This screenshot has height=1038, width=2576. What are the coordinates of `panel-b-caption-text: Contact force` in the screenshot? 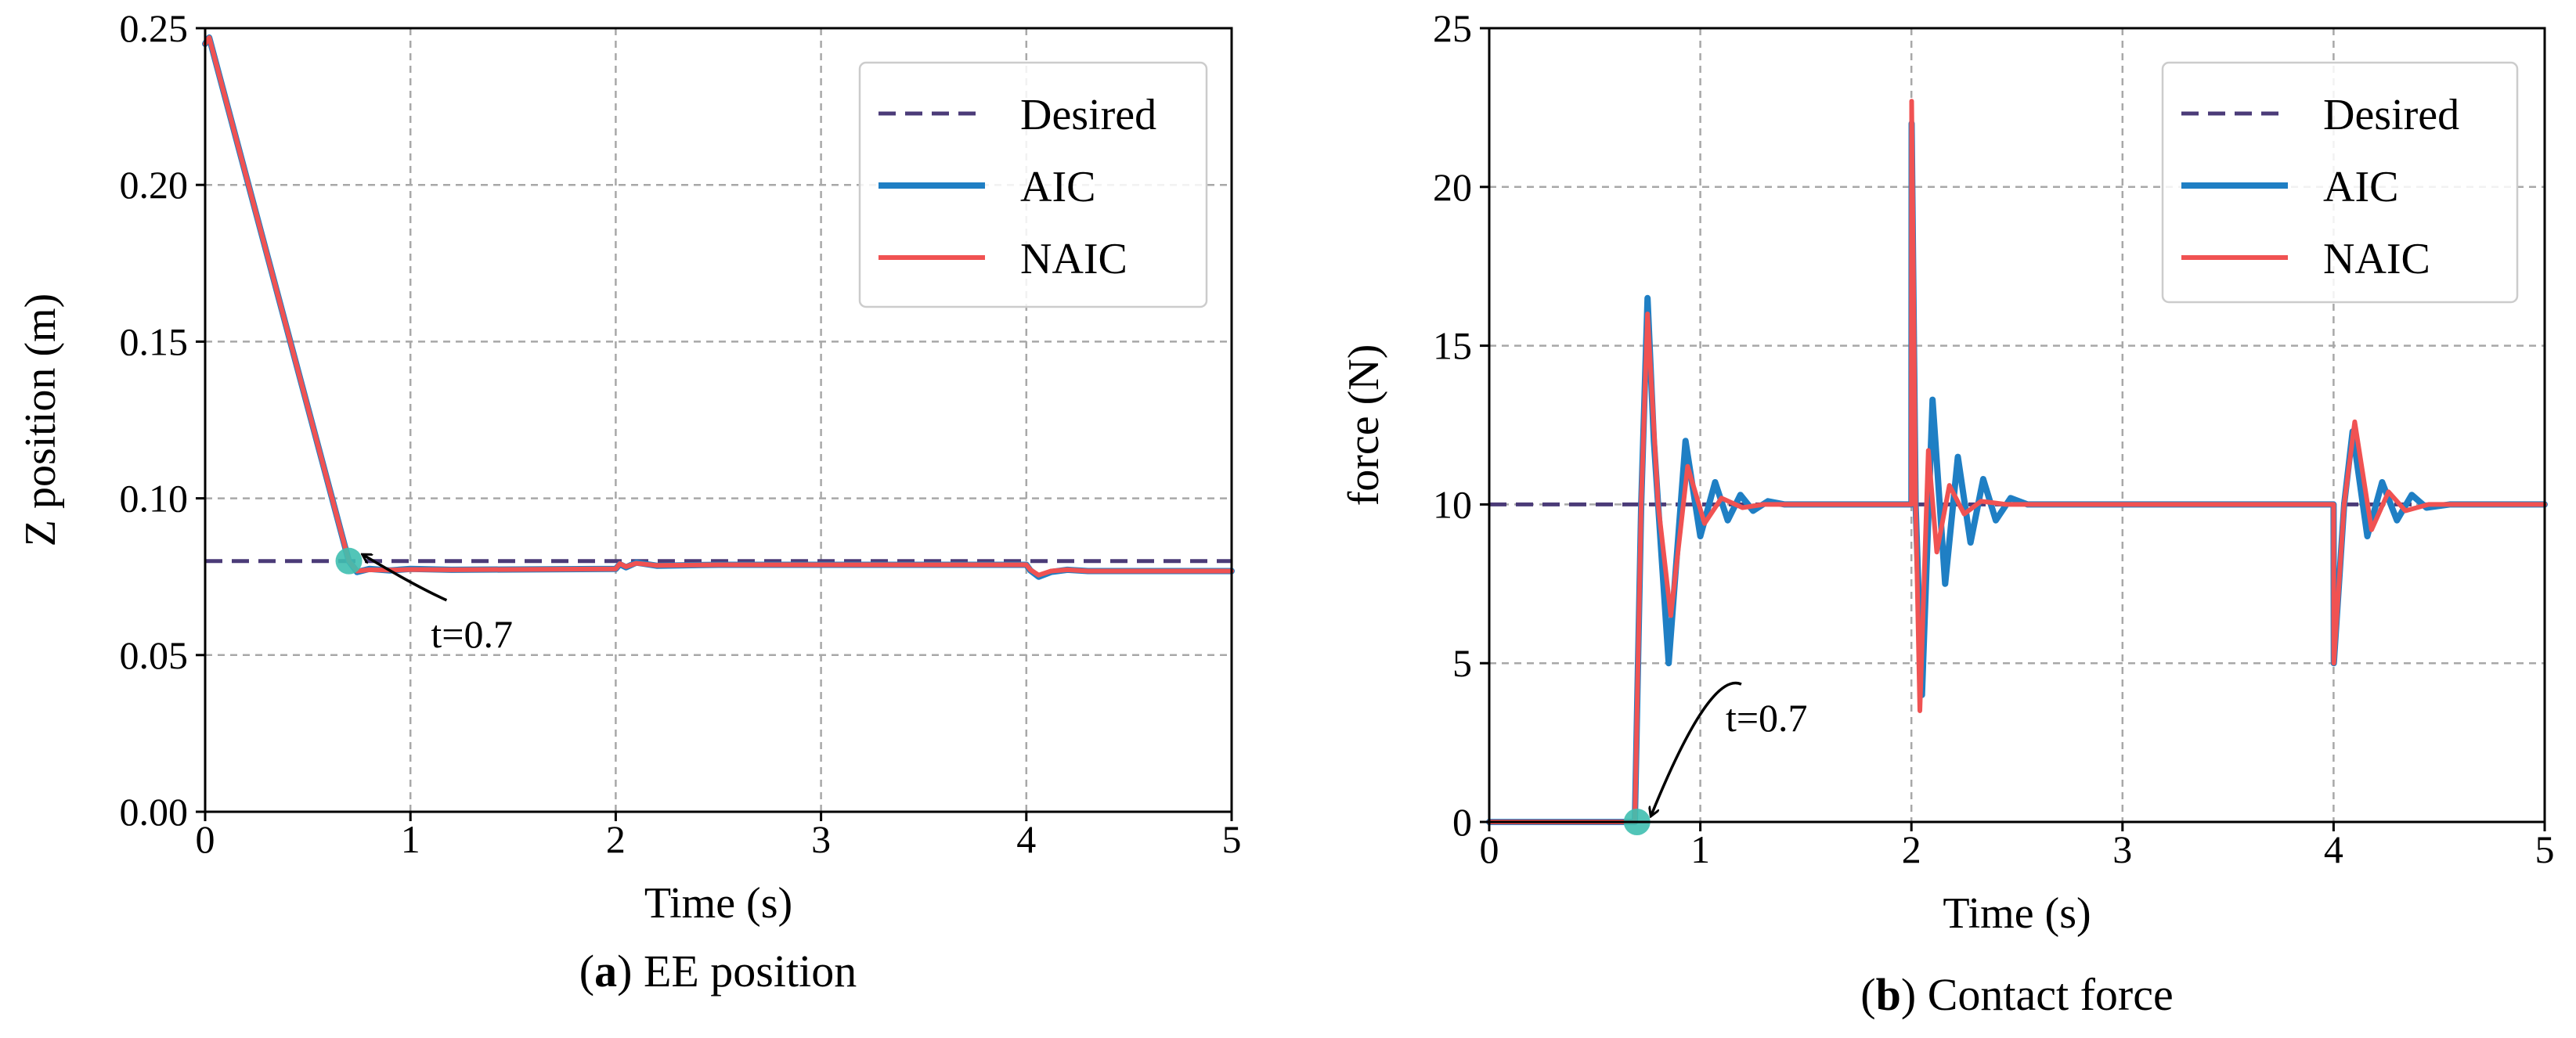 It's located at (2051, 995).